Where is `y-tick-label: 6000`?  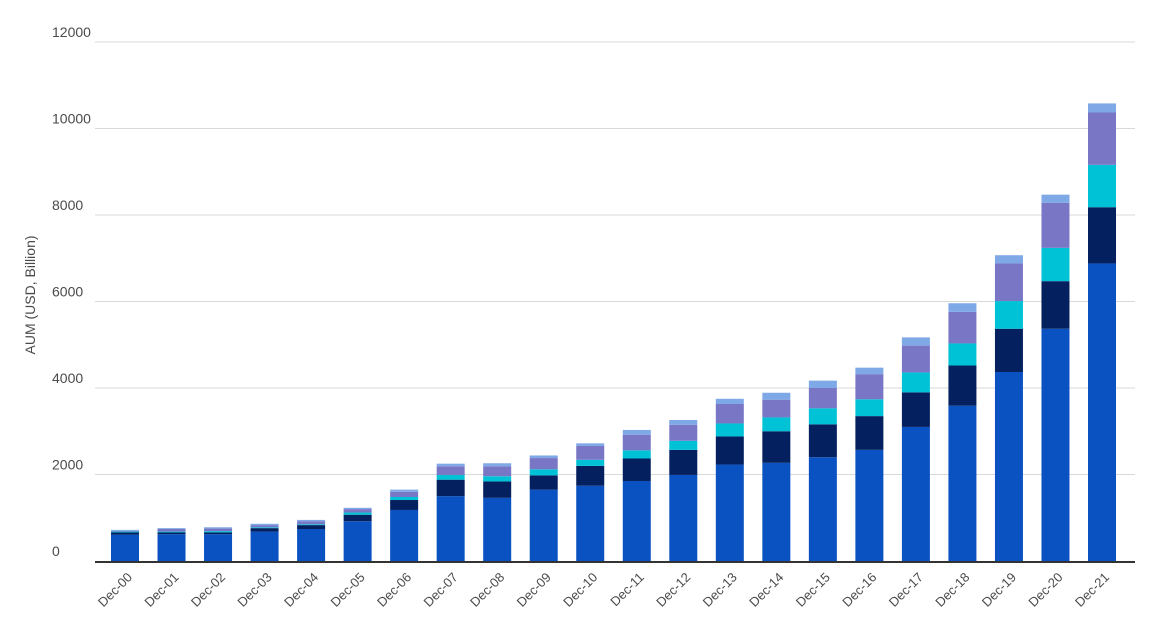
y-tick-label: 6000 is located at coordinates (67, 292).